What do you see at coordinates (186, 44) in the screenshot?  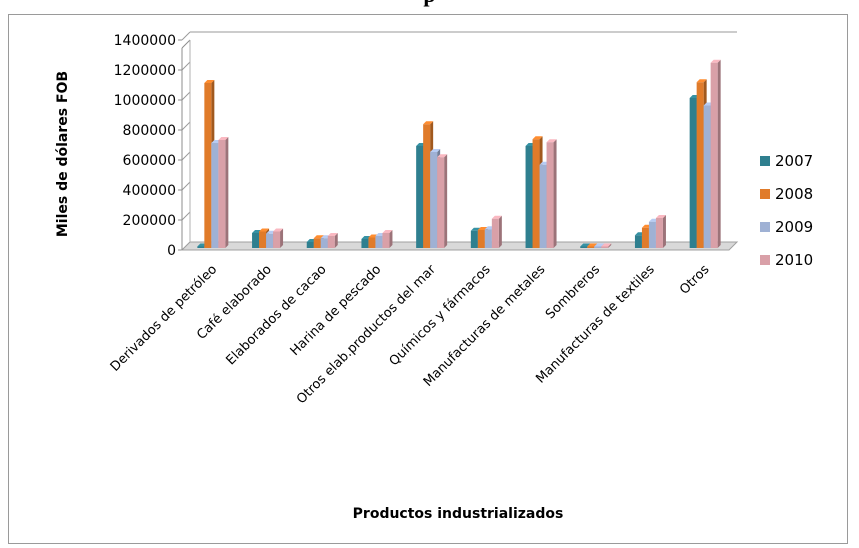 I see `y-axis-line-depth` at bounding box center [186, 44].